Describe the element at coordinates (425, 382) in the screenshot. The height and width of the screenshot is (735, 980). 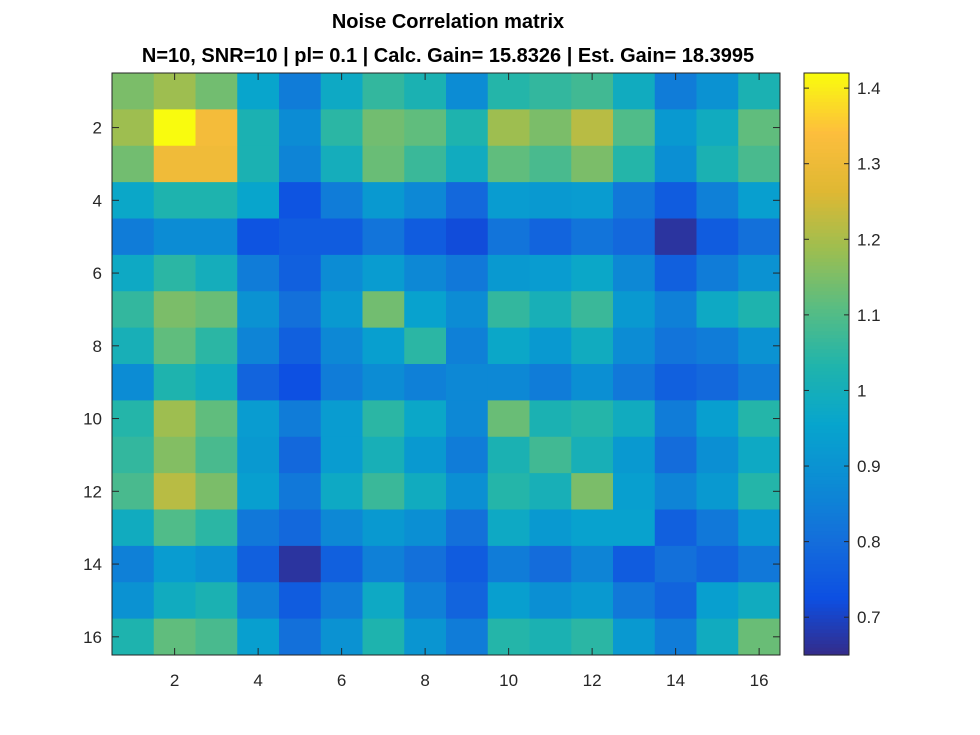
I see `heatmap-cell-r9-c8` at that location.